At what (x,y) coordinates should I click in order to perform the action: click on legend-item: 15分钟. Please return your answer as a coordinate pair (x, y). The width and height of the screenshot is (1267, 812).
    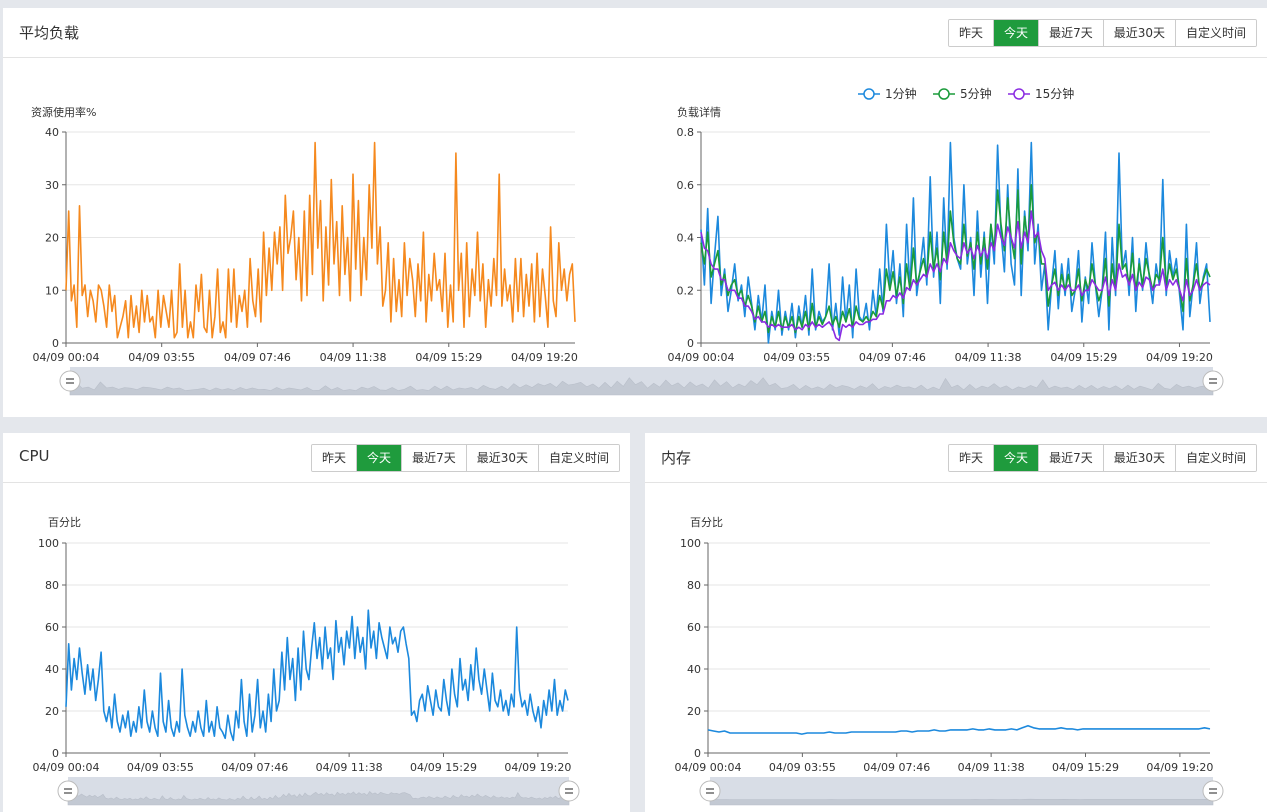
    Looking at the image, I should click on (1041, 93).